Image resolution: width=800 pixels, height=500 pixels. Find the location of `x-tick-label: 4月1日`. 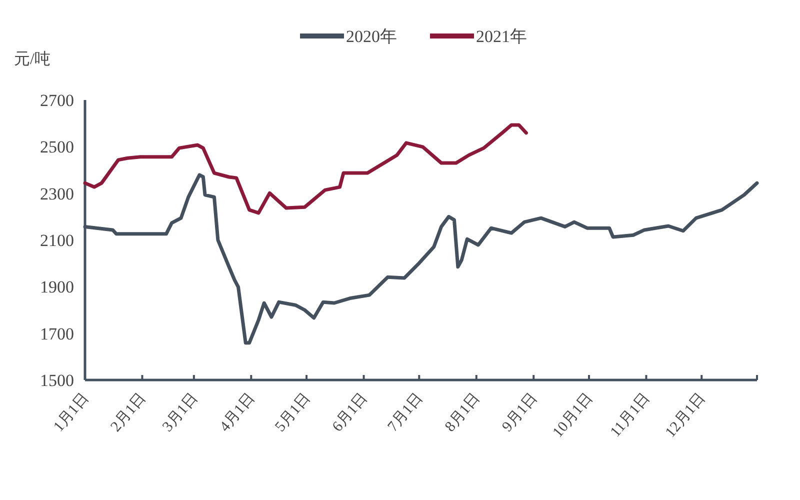

x-tick-label: 4月1日 is located at coordinates (237, 413).